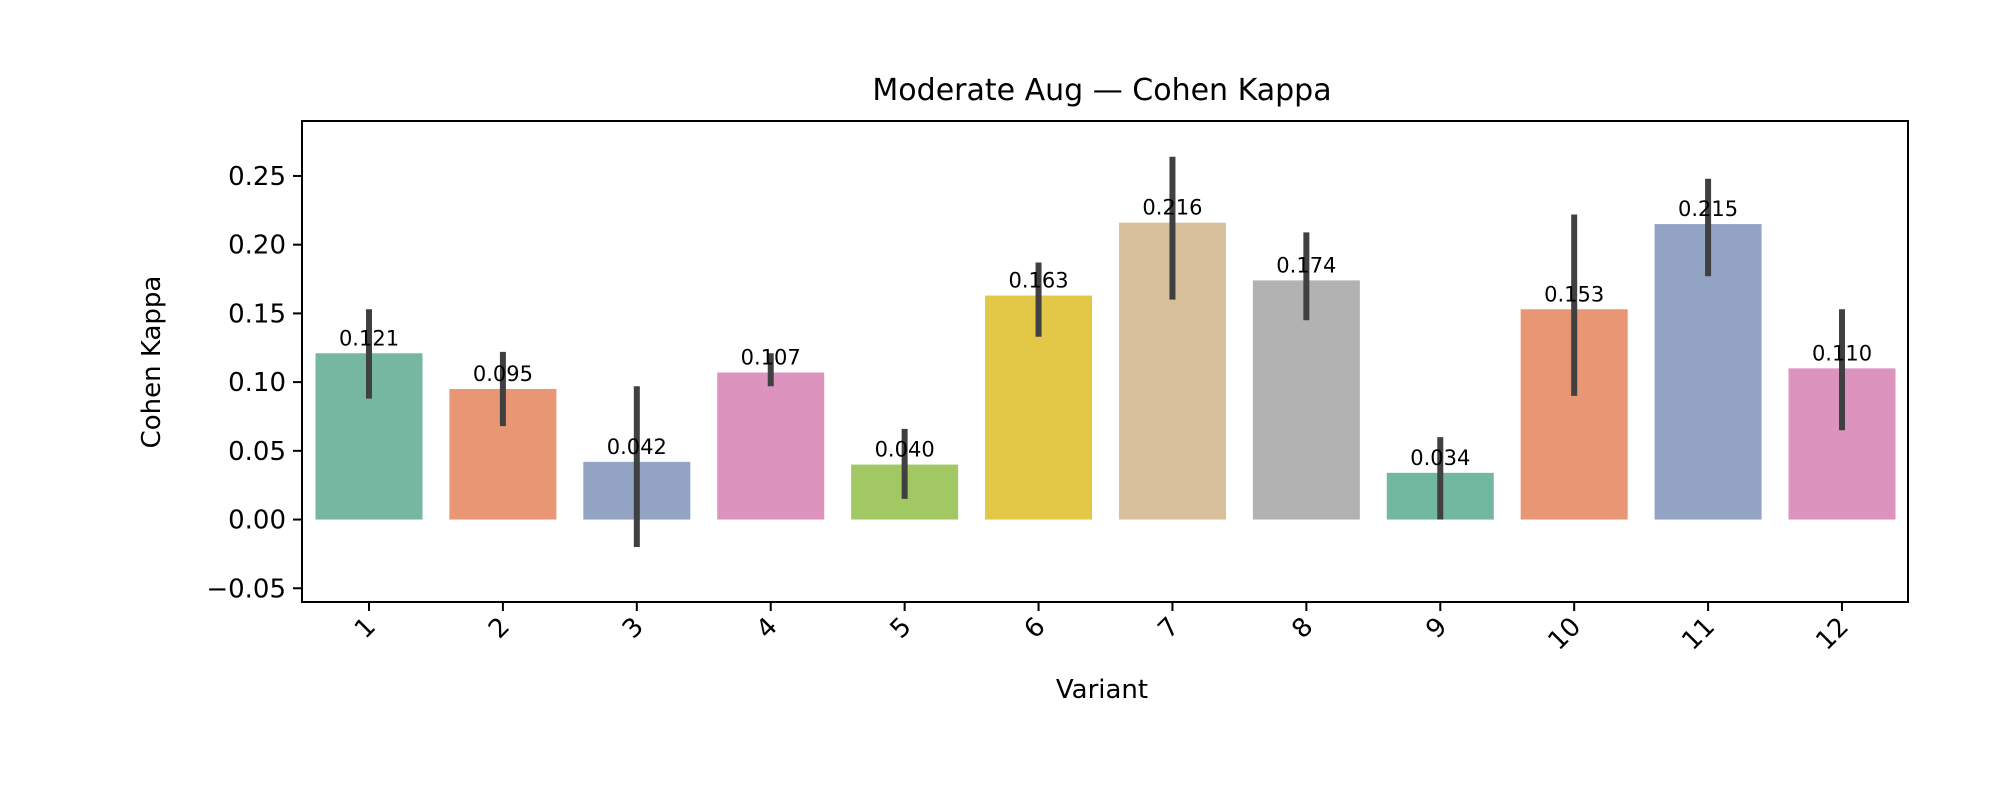  What do you see at coordinates (905, 450) in the screenshot?
I see `data-label: 0.040` at bounding box center [905, 450].